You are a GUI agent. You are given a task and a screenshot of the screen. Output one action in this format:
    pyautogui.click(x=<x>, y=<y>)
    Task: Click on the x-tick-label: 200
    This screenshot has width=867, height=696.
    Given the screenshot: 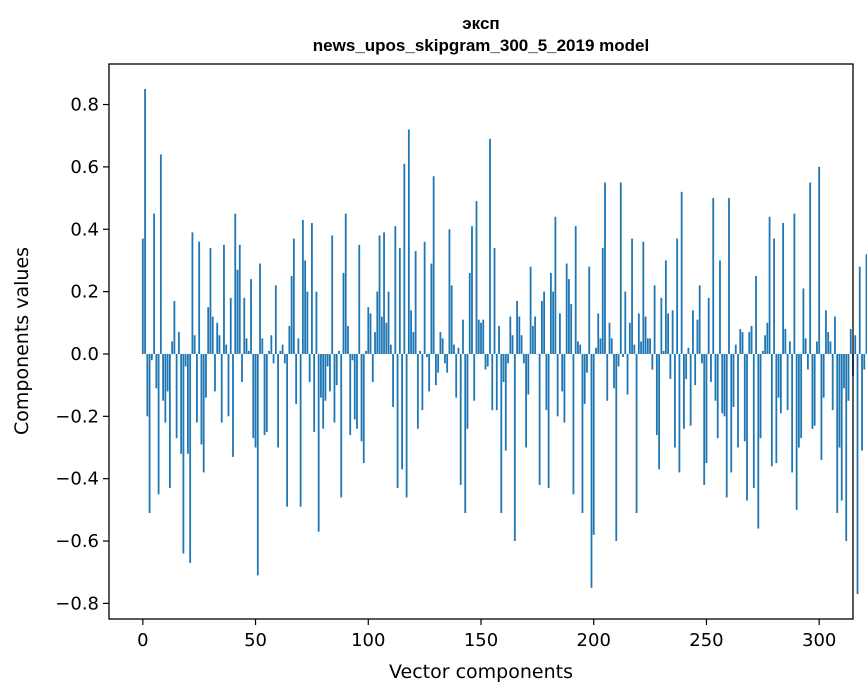 What is the action you would take?
    pyautogui.click(x=594, y=640)
    